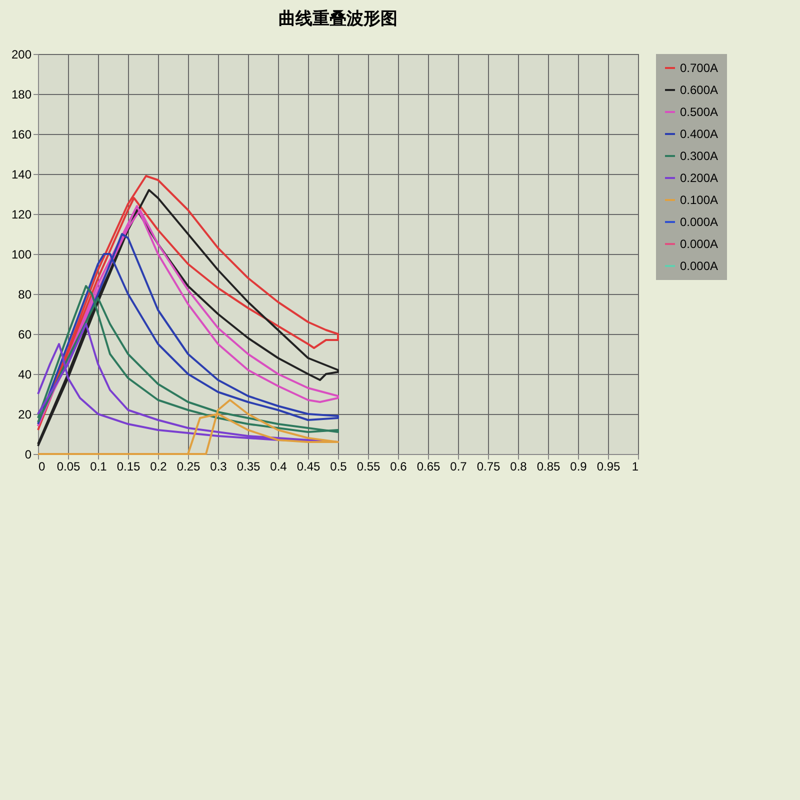 The image size is (800, 800). I want to click on x-tick-label: 0.85, so click(548, 467).